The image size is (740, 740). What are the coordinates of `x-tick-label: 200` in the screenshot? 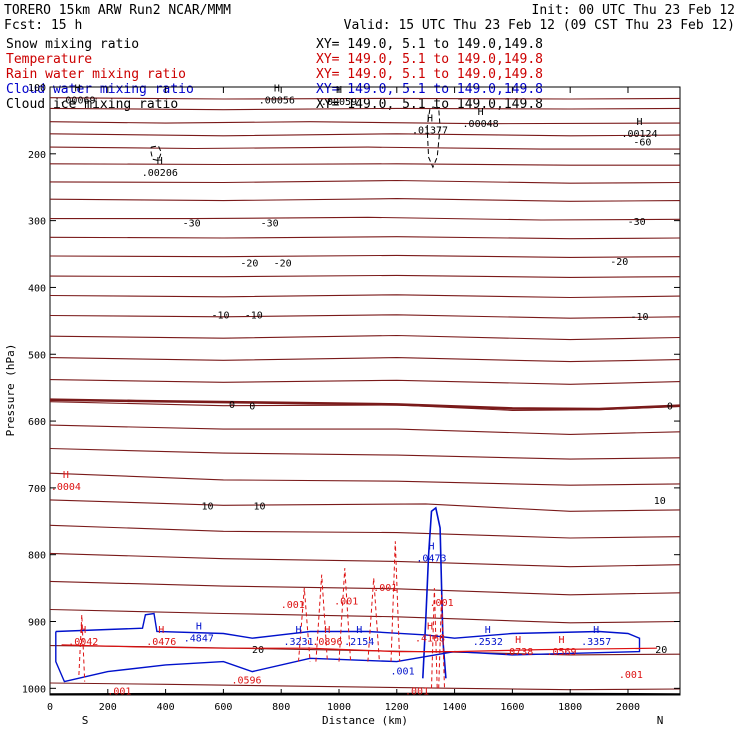 It's located at (108, 707).